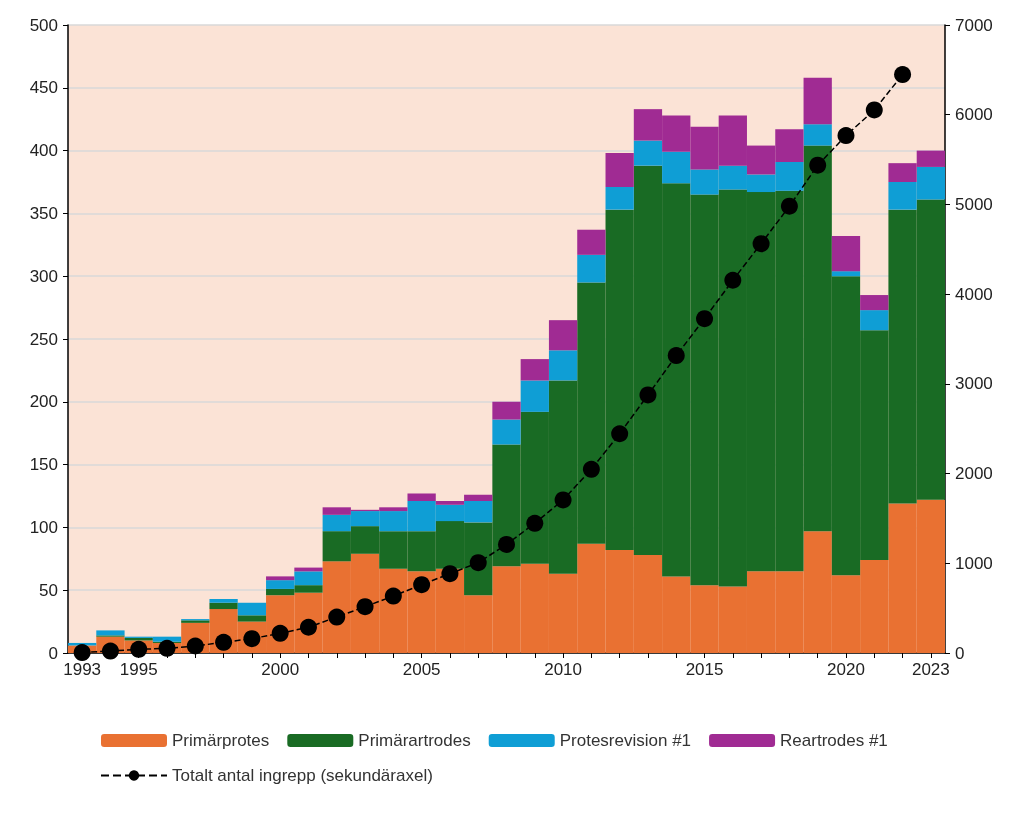 The height and width of the screenshot is (837, 1019). I want to click on legend-label: Primärprotes, so click(221, 740).